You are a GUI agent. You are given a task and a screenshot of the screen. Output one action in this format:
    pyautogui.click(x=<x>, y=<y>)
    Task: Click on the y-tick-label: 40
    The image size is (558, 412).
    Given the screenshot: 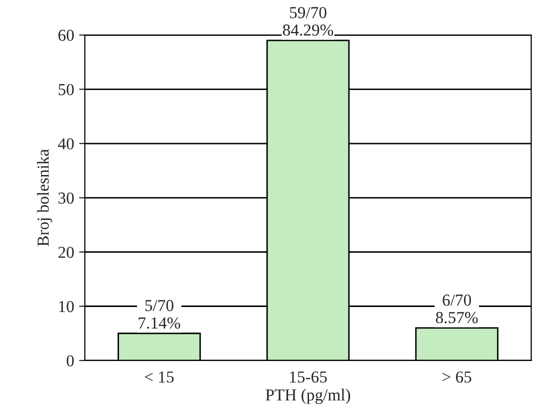 What is the action you would take?
    pyautogui.click(x=66, y=144)
    